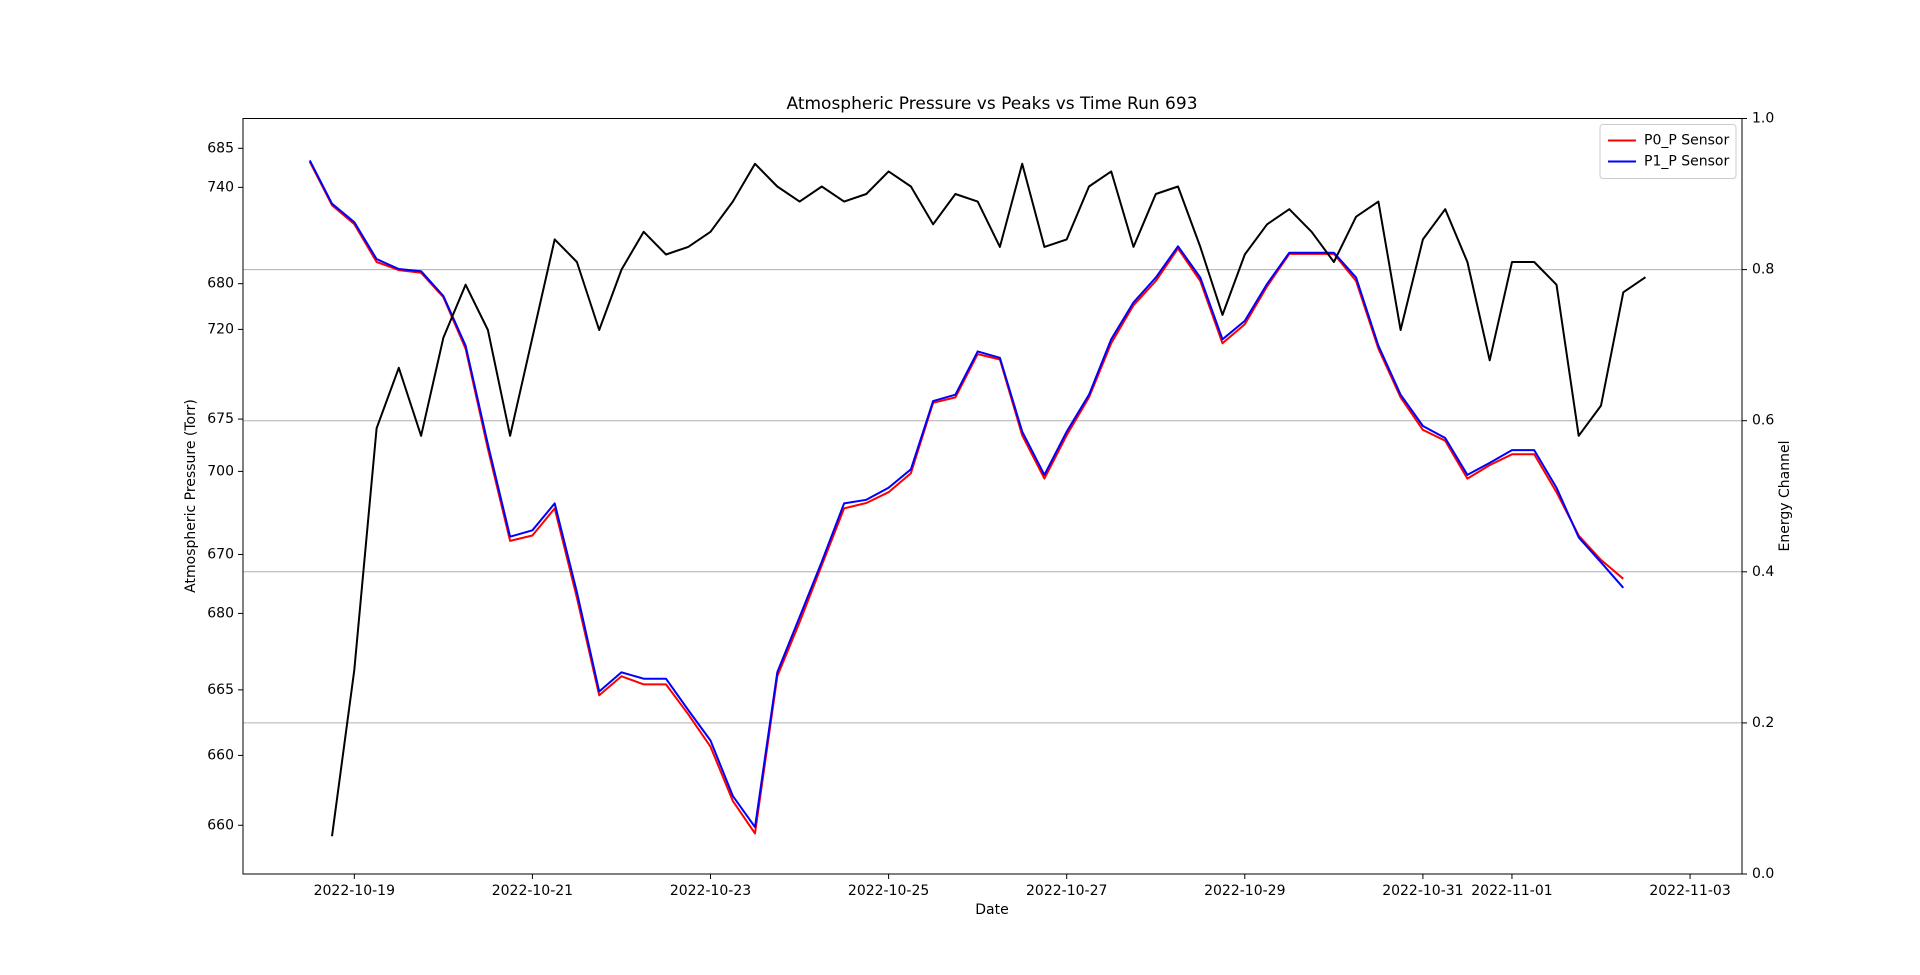 This screenshot has height=975, width=1920. Describe the element at coordinates (1763, 119) in the screenshot. I see `y2-tick-label: 1.0` at that location.